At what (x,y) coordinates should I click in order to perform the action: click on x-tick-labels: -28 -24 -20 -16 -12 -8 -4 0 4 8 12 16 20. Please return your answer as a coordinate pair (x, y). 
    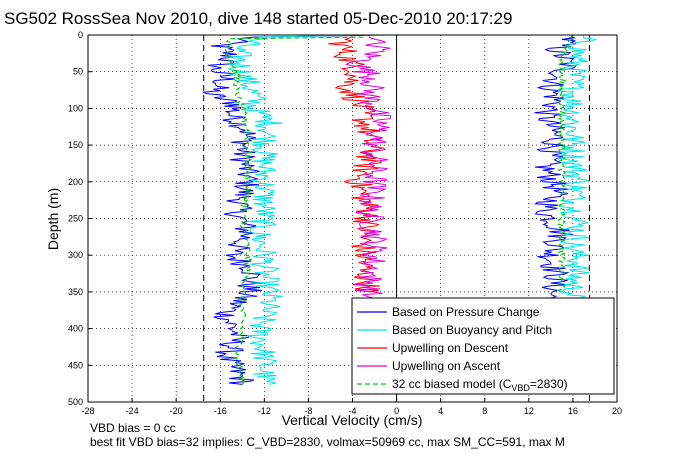
    Looking at the image, I should click on (351, 411).